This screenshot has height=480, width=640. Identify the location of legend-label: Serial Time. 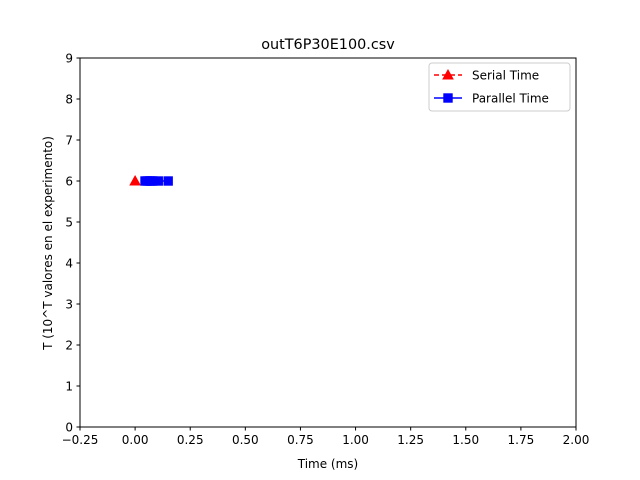
(505, 75).